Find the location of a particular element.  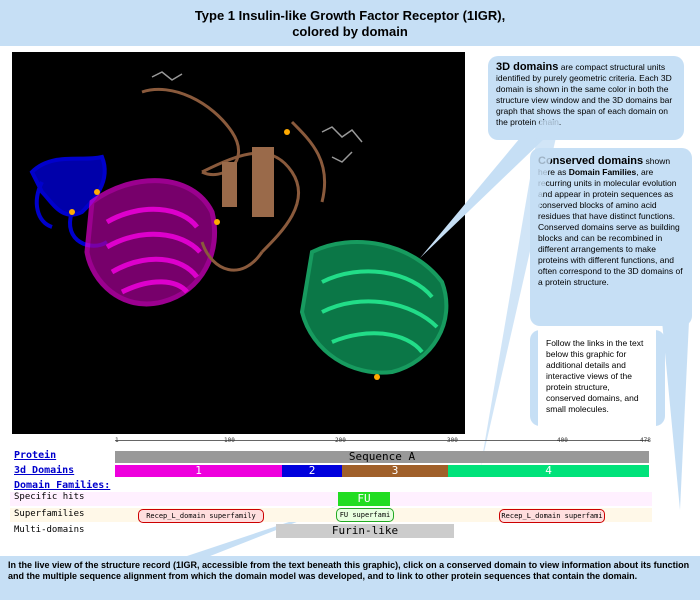

pointer-3d-bar is located at coordinates (520, 295).